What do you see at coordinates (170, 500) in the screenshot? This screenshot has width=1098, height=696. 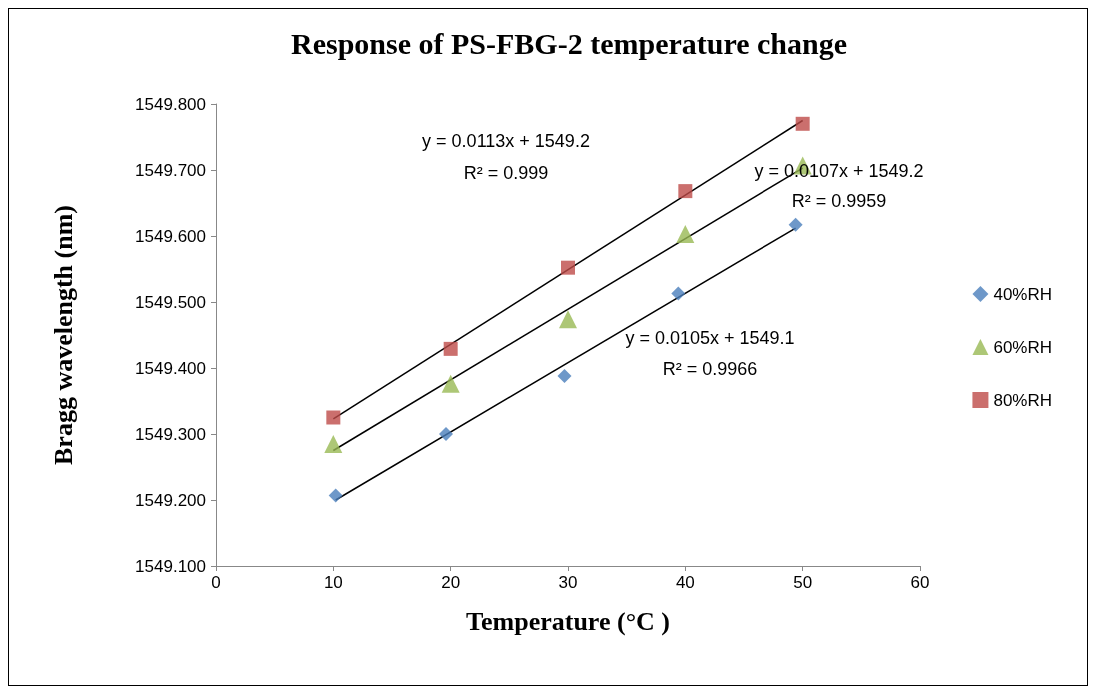 I see `y-tick-label: 1549.200` at bounding box center [170, 500].